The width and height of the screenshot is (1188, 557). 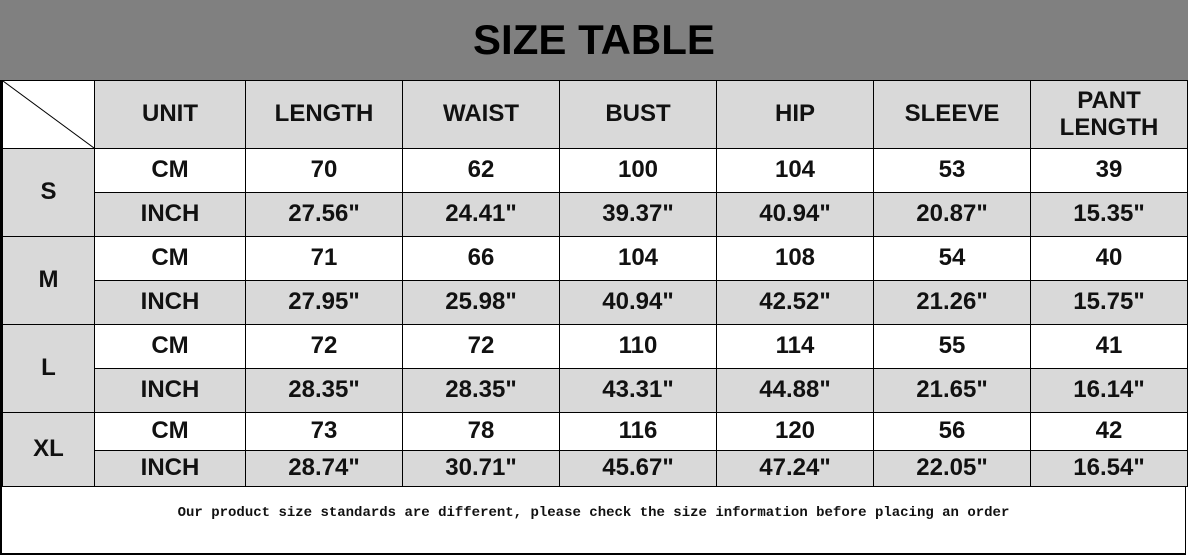 I want to click on value-cell: 110, so click(x=638, y=346).